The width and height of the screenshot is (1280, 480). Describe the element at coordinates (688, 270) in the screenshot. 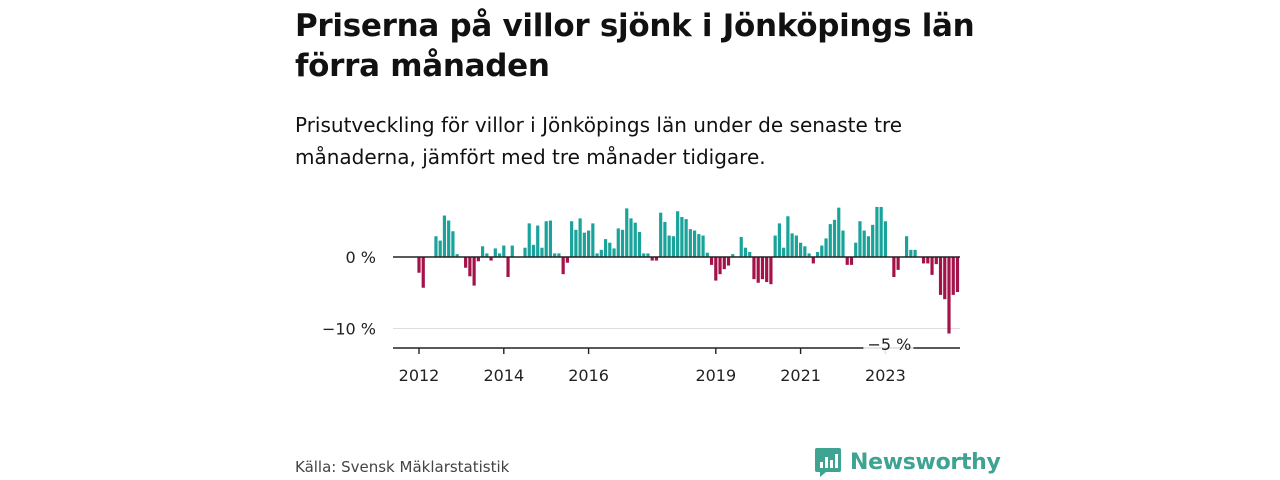

I see `bars` at that location.